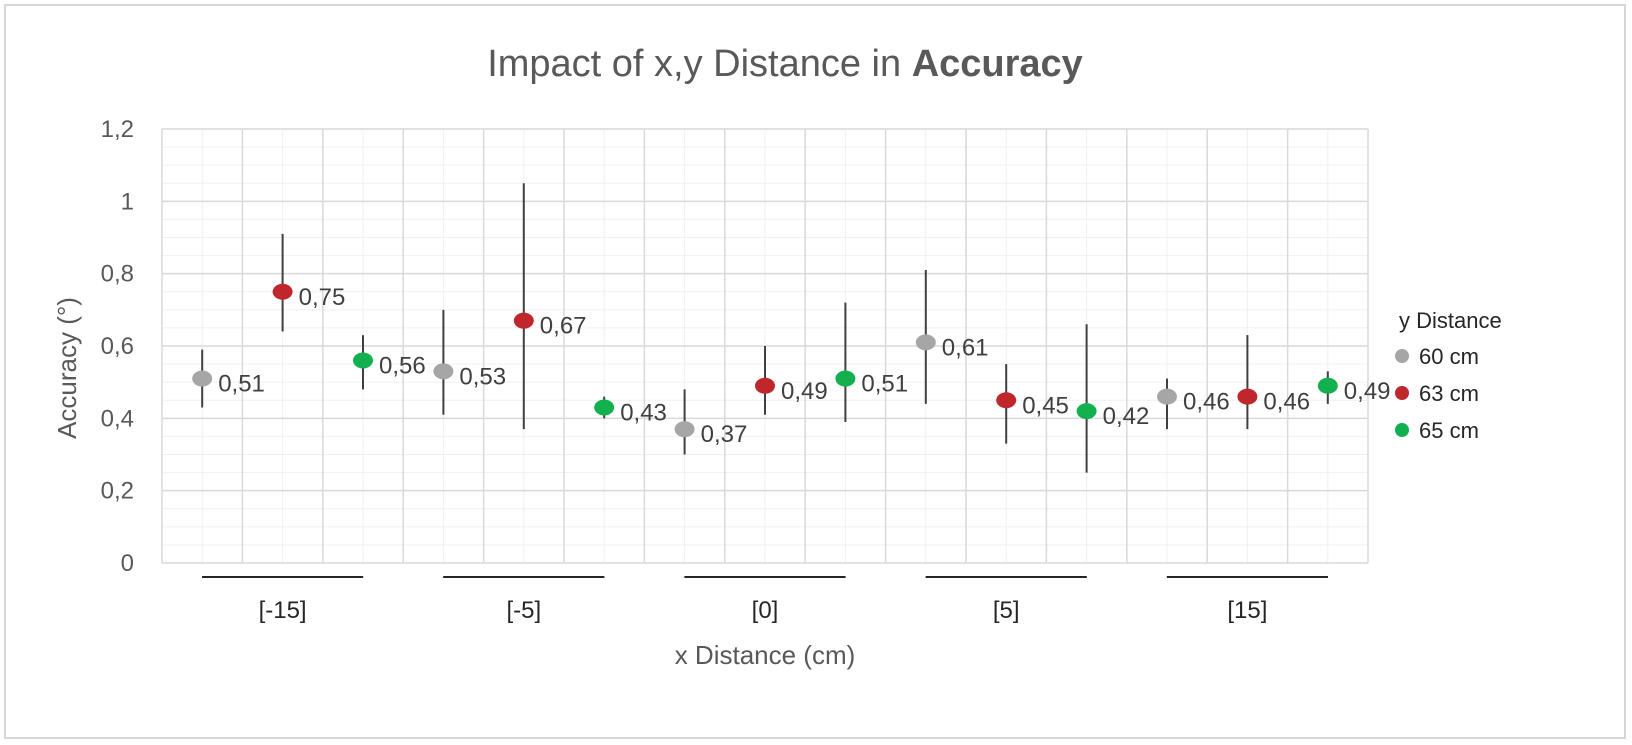  What do you see at coordinates (117, 491) in the screenshot?
I see `y-tick-label: 0,2` at bounding box center [117, 491].